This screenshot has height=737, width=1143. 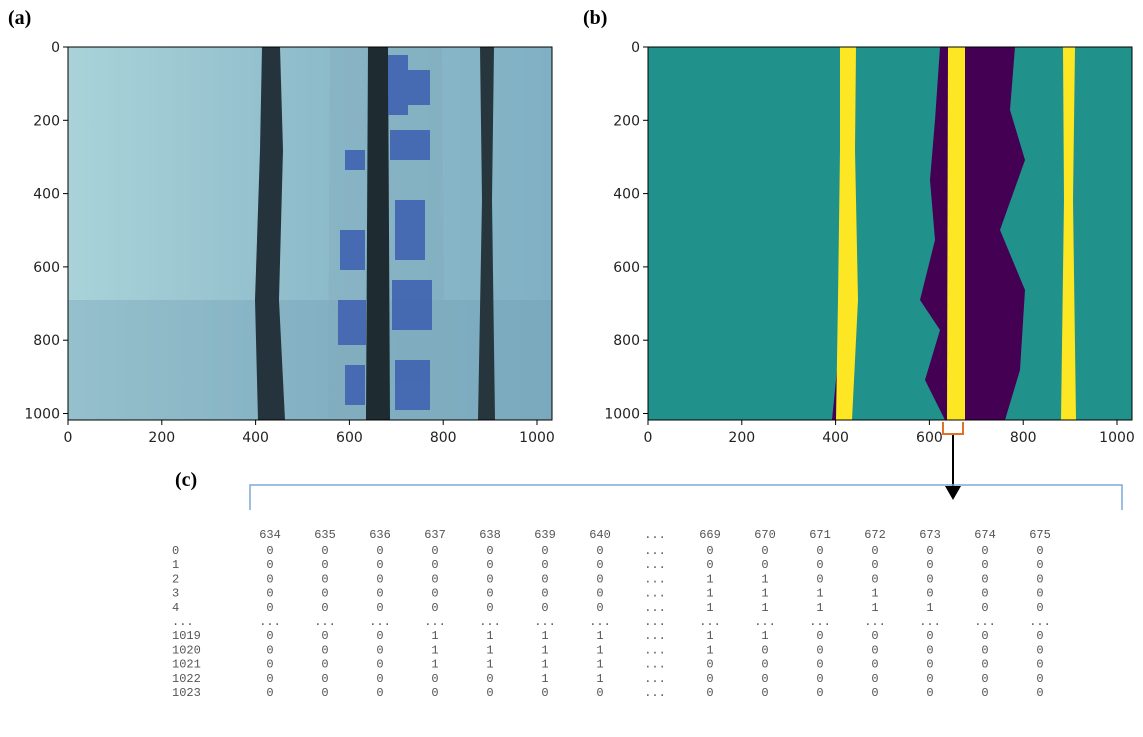 I want to click on column-header: 672, so click(x=875, y=535).